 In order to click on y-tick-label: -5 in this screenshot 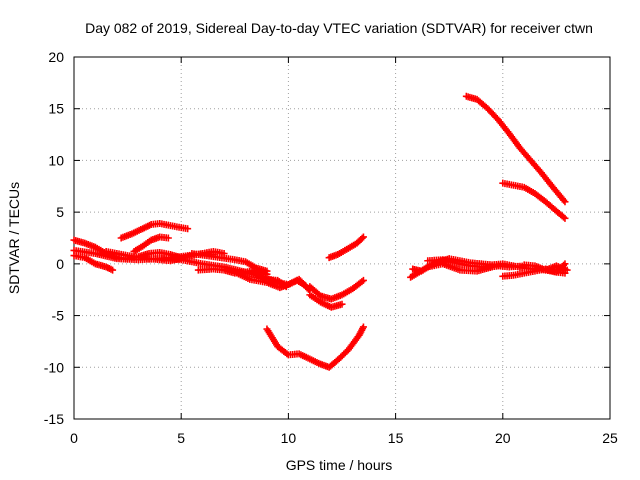, I will do `click(58, 316)`.